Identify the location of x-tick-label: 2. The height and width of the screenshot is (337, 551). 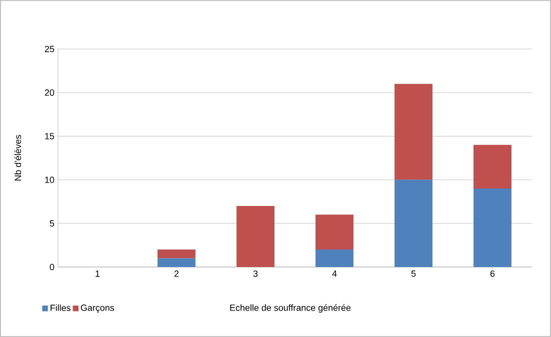
(176, 273).